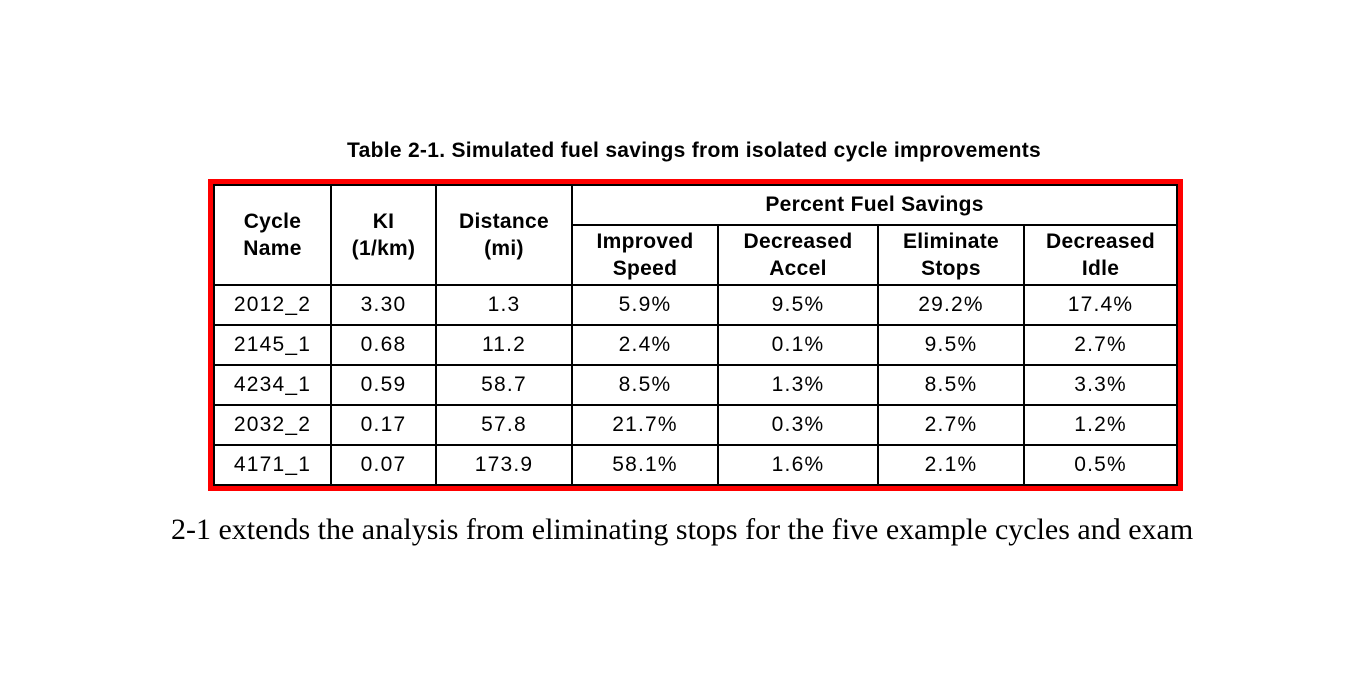  What do you see at coordinates (1100, 465) in the screenshot?
I see `cell-decreased-idle: 0.5%` at bounding box center [1100, 465].